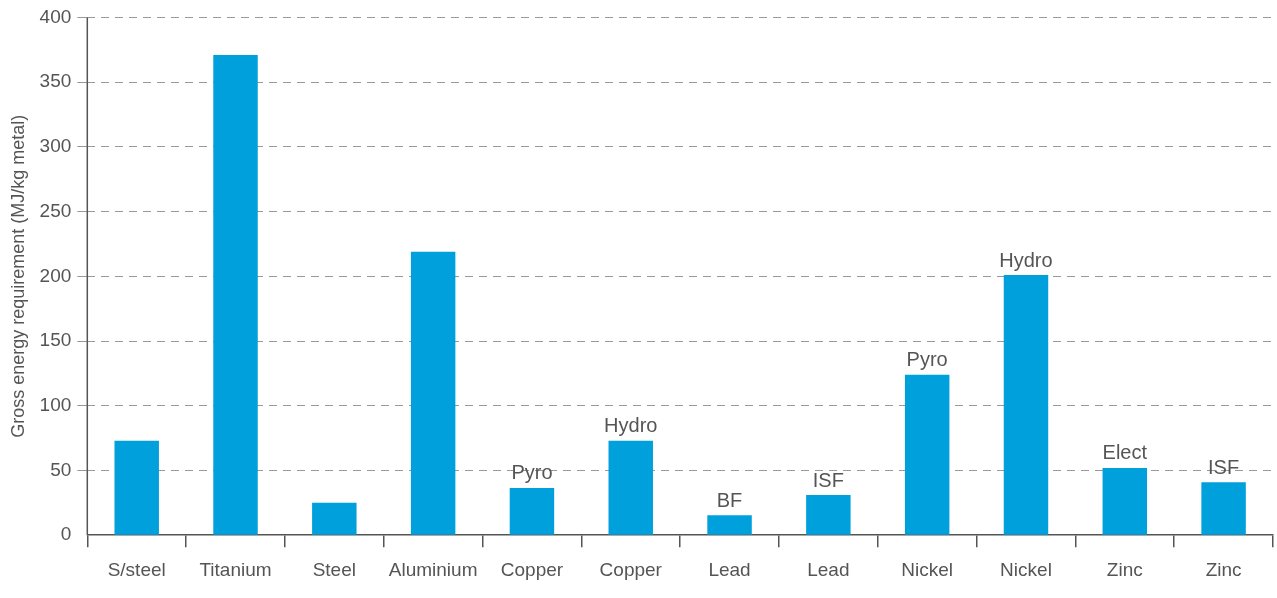  What do you see at coordinates (66, 534) in the screenshot?
I see `y-tick-label: 0` at bounding box center [66, 534].